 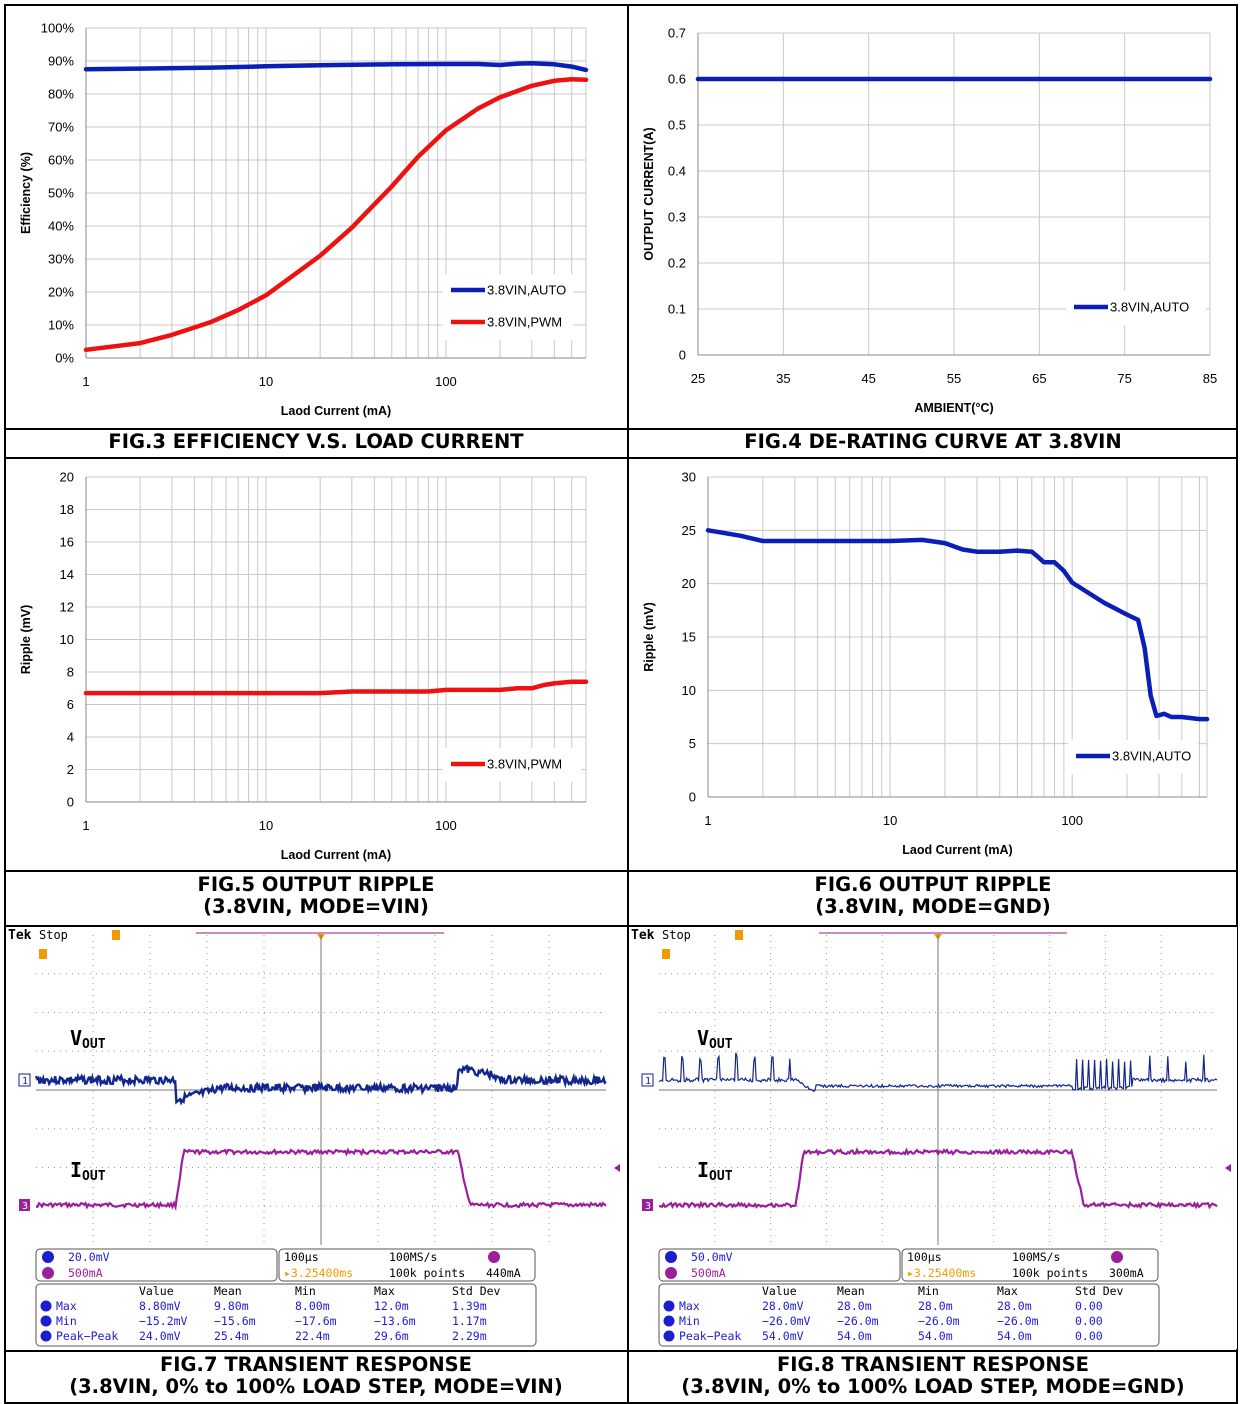 I want to click on measurement-name: Max, so click(x=66, y=1306).